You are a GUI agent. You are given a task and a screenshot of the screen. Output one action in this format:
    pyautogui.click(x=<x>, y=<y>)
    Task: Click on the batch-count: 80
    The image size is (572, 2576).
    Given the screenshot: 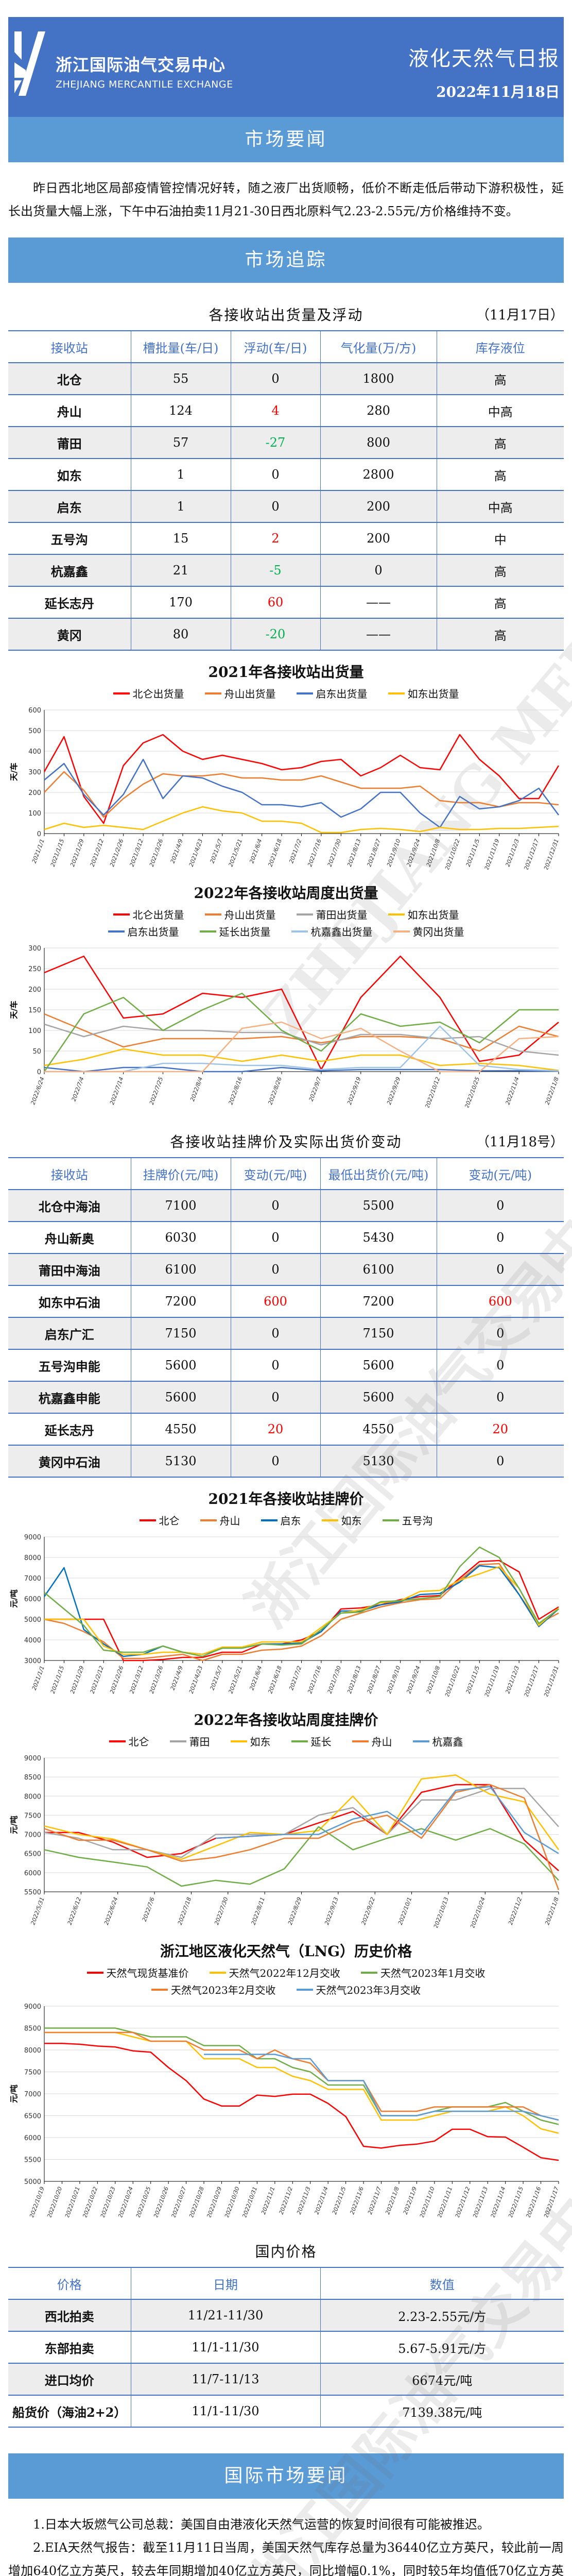 What is the action you would take?
    pyautogui.click(x=180, y=634)
    